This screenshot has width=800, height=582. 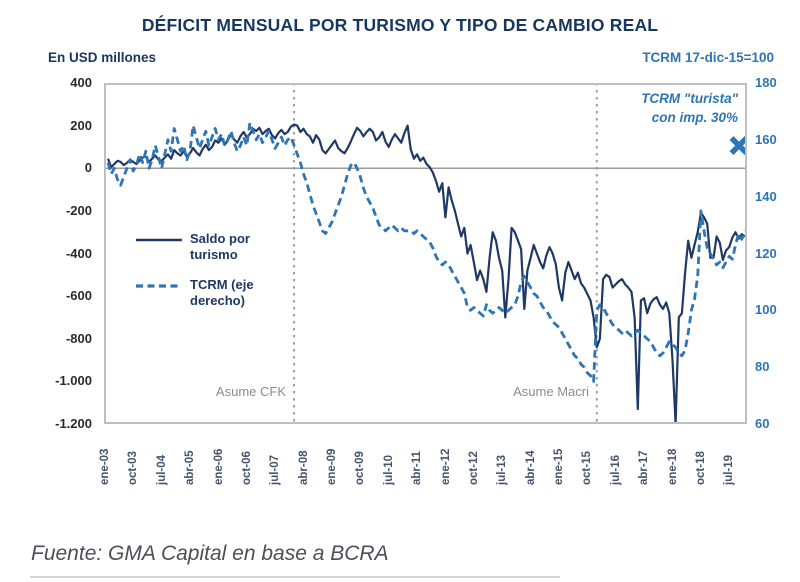 I want to click on x-axis-tick: abr-08, so click(x=303, y=467).